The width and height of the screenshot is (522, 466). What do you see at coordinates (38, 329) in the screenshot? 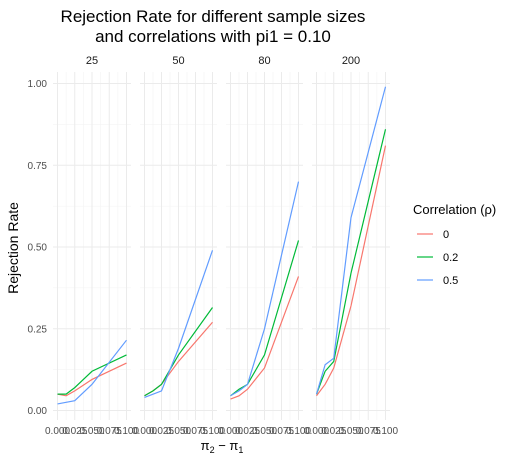
I see `y-tick-label: 0.25` at bounding box center [38, 329].